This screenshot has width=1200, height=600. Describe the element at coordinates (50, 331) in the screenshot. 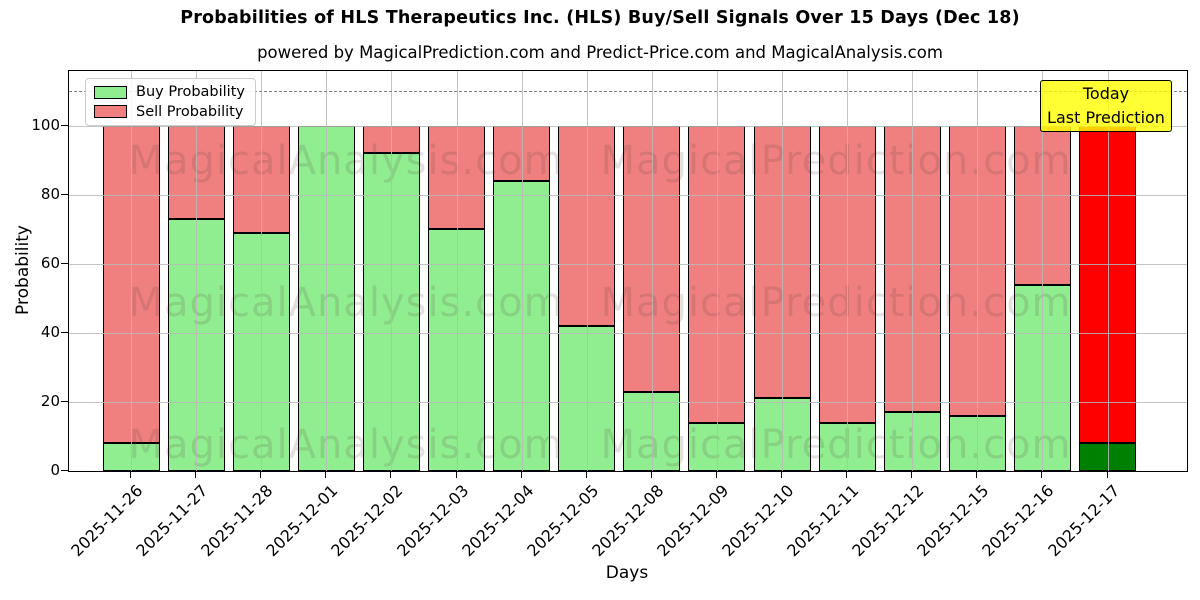

I see `y-tick-label: 40` at that location.